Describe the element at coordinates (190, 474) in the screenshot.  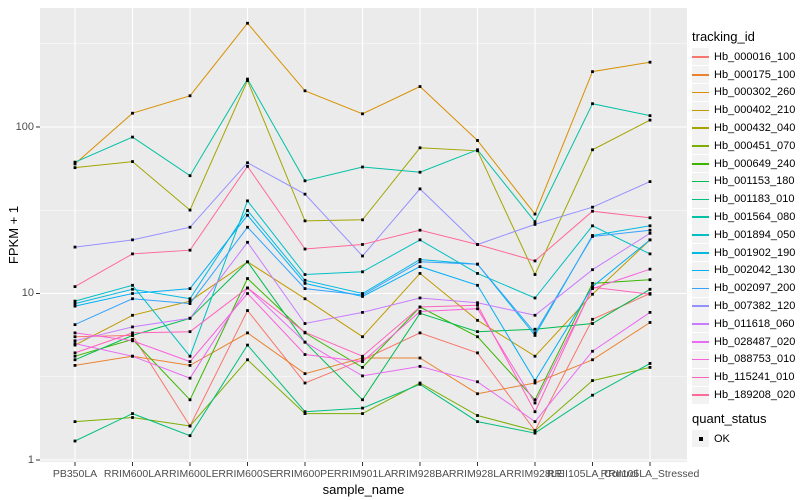
I see `x-tick-label: RRIM600LE` at that location.